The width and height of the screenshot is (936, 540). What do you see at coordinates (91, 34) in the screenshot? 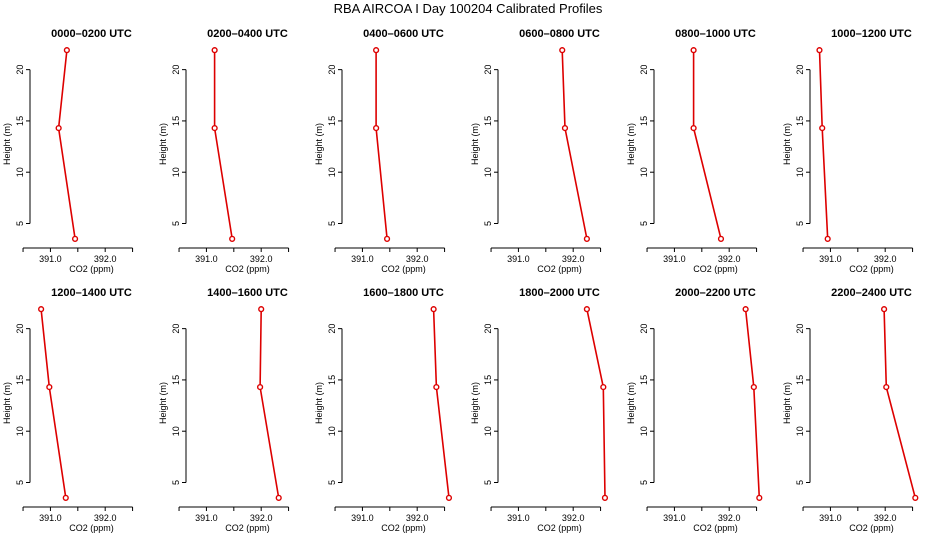
I see `panel-title: 0000–0200 UTC` at bounding box center [91, 34].